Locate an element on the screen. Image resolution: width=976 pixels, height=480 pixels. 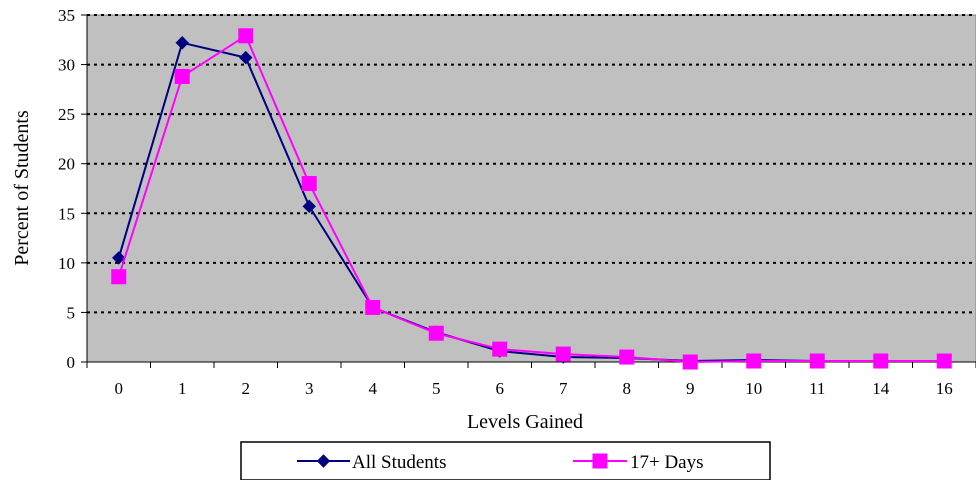
y-tick-label: 0 is located at coordinates (71, 362).